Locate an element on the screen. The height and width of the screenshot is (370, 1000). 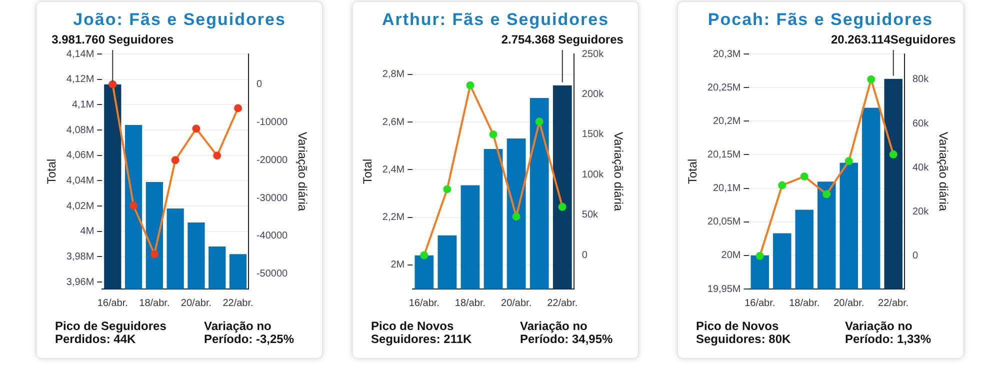
annotation: 3.981.760 Seguidores is located at coordinates (113, 39).